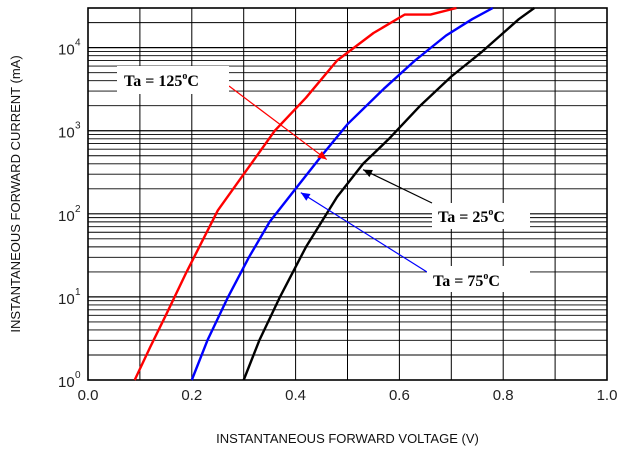  What do you see at coordinates (78, 292) in the screenshot?
I see `y-tick-exponent: 1` at bounding box center [78, 292].